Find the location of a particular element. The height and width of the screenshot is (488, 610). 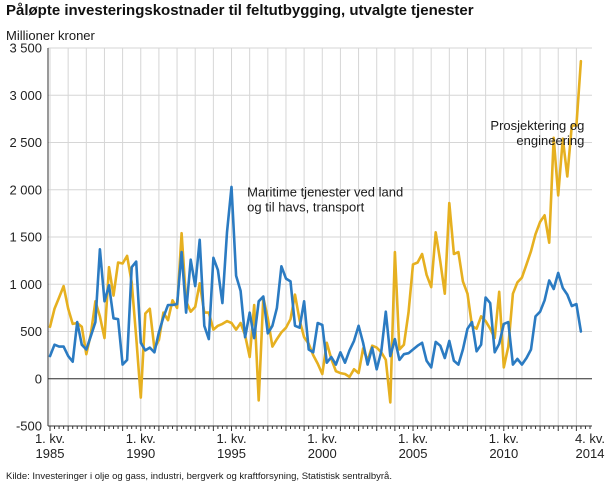

y-tick-label: 2 000 is located at coordinates (25, 189).